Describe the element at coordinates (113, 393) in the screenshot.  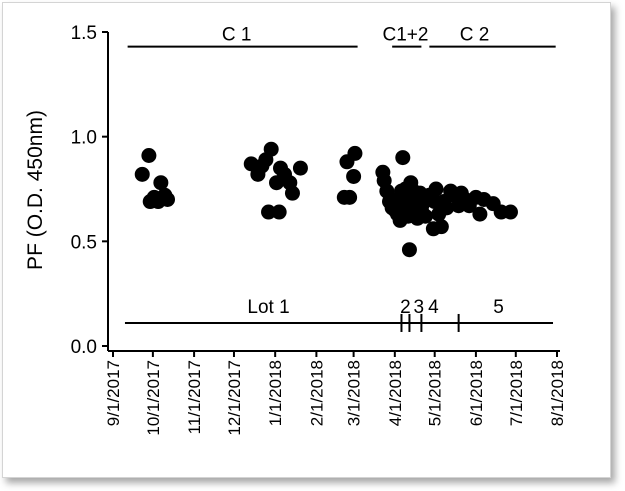
I see `x-tick-label: 9/1/2017` at that location.